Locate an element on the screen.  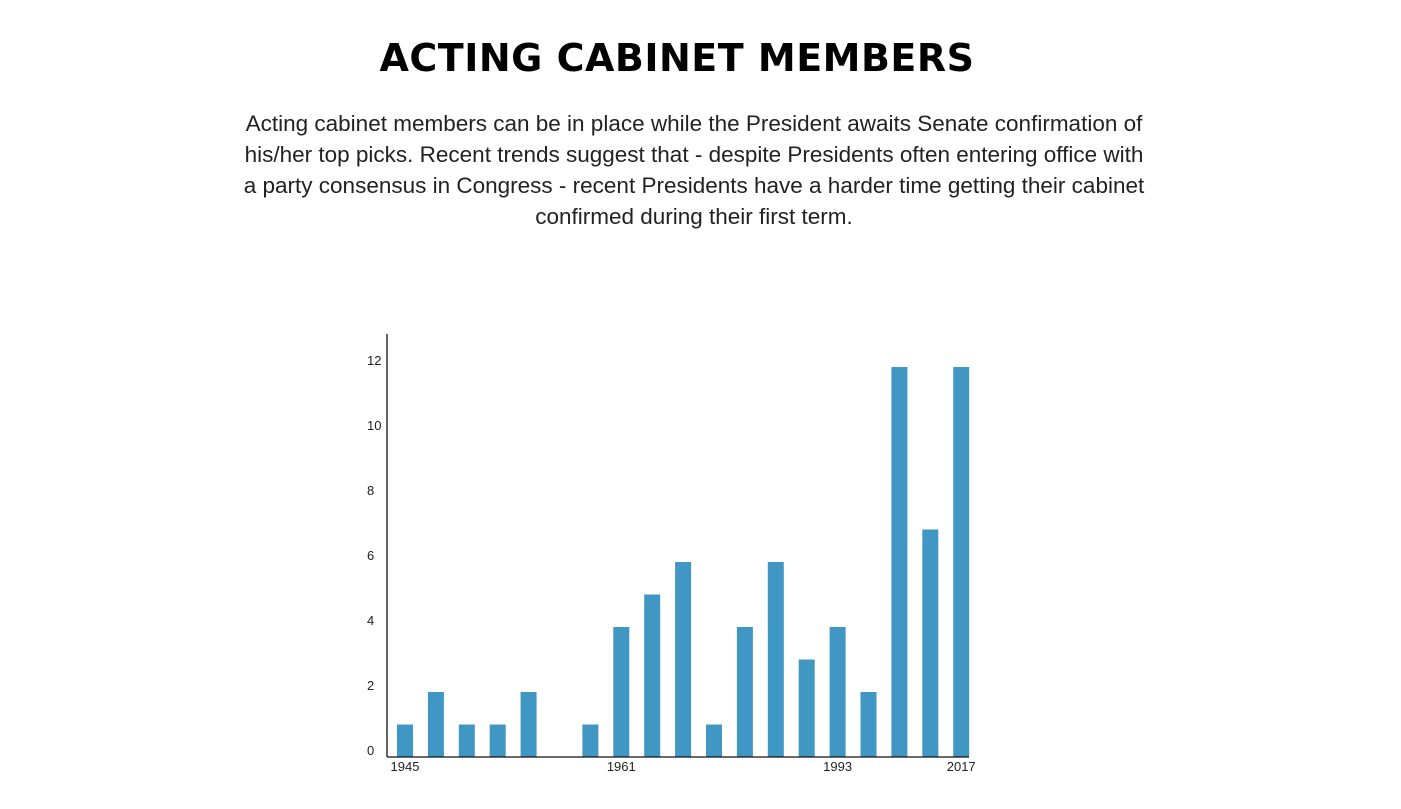
bar-2001 is located at coordinates (837, 692).